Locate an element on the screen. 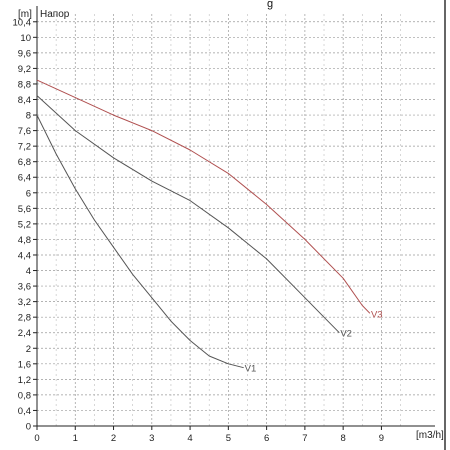 This screenshot has height=450, width=450. y-tick-label: 1,6 is located at coordinates (24, 364).